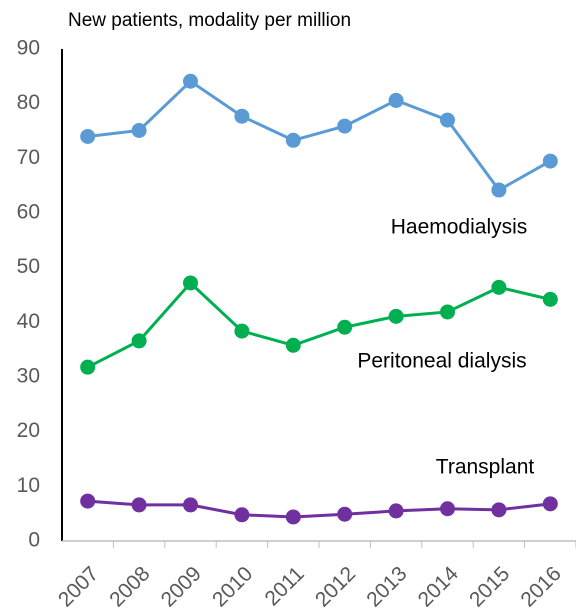 The width and height of the screenshot is (576, 612). I want to click on x-tick-label: 2009, so click(181, 586).